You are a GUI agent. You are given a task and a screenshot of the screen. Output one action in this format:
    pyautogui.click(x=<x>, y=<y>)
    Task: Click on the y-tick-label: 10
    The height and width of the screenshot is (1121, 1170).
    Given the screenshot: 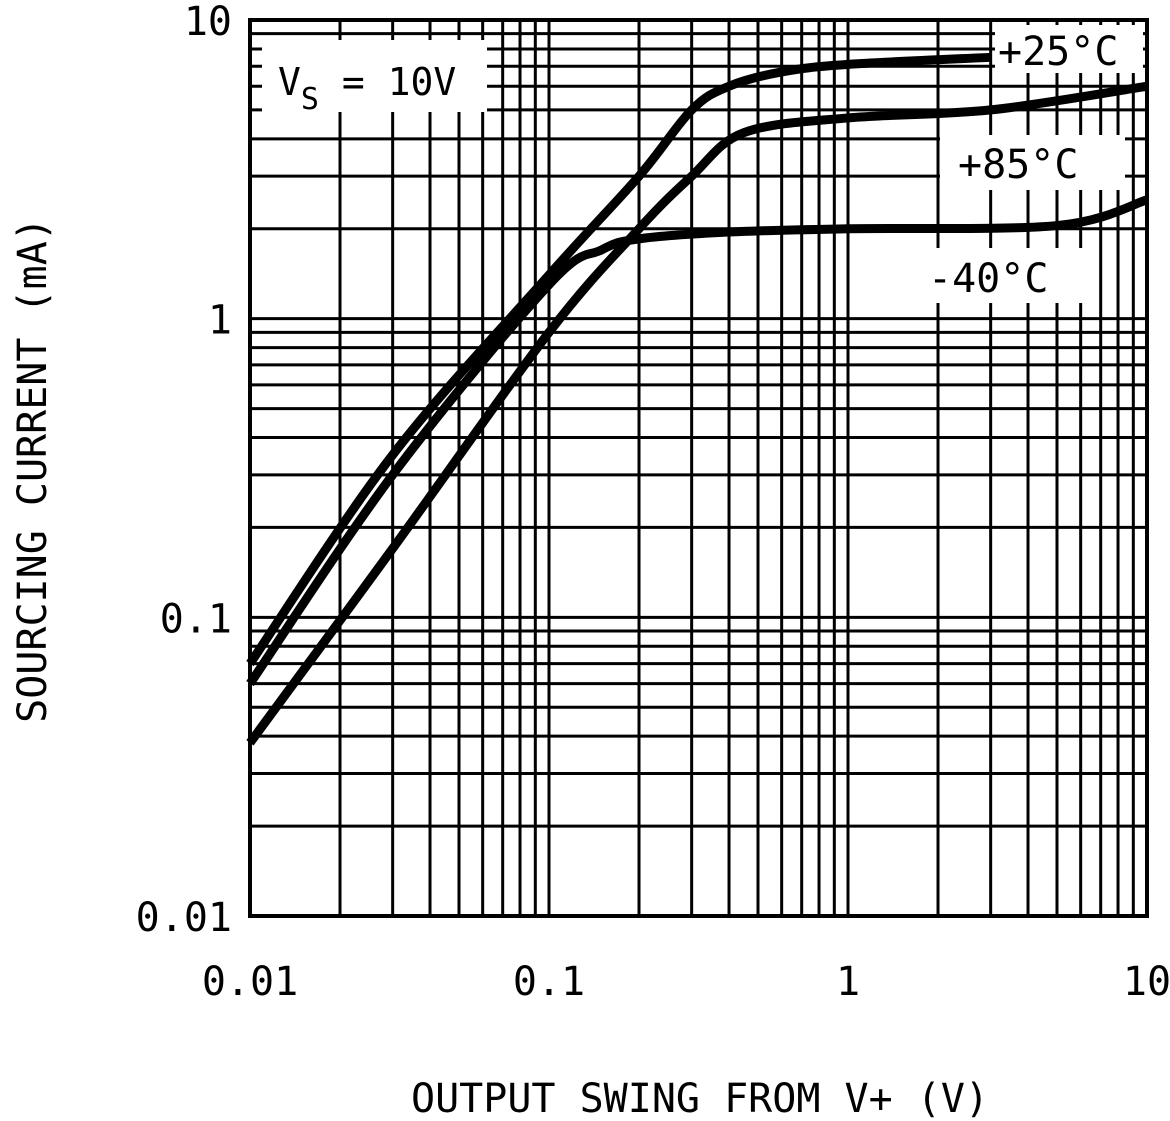 What is the action you would take?
    pyautogui.click(x=208, y=22)
    